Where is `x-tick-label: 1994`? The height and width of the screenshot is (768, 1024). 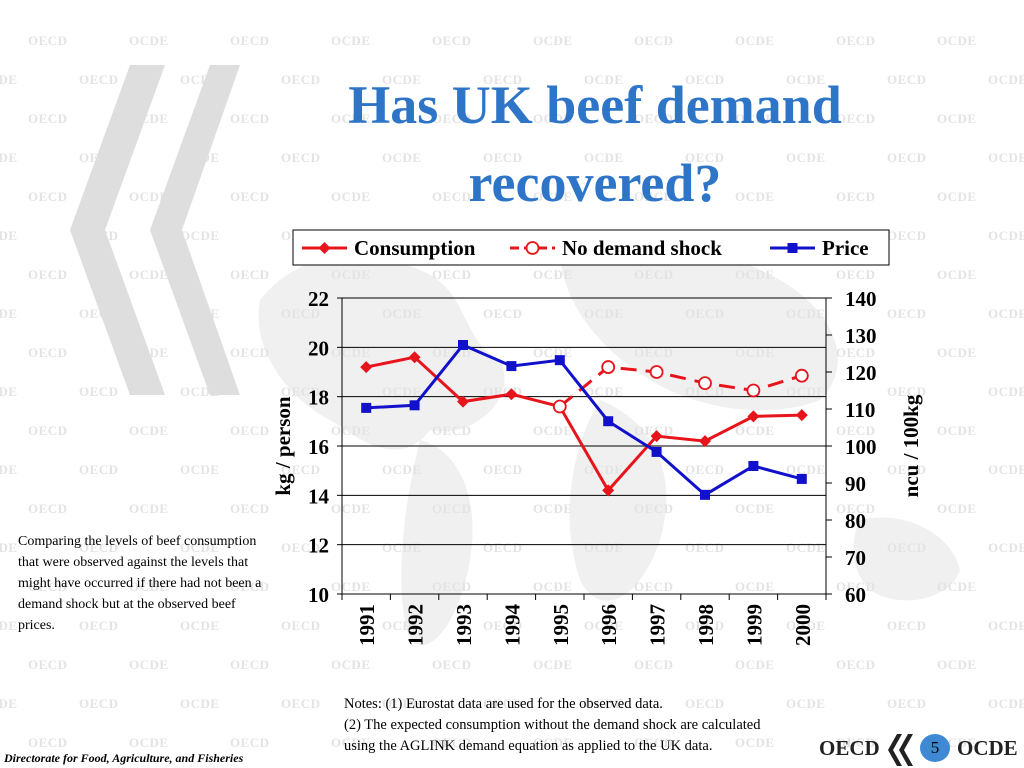
x-tick-label: 1994 is located at coordinates (512, 625).